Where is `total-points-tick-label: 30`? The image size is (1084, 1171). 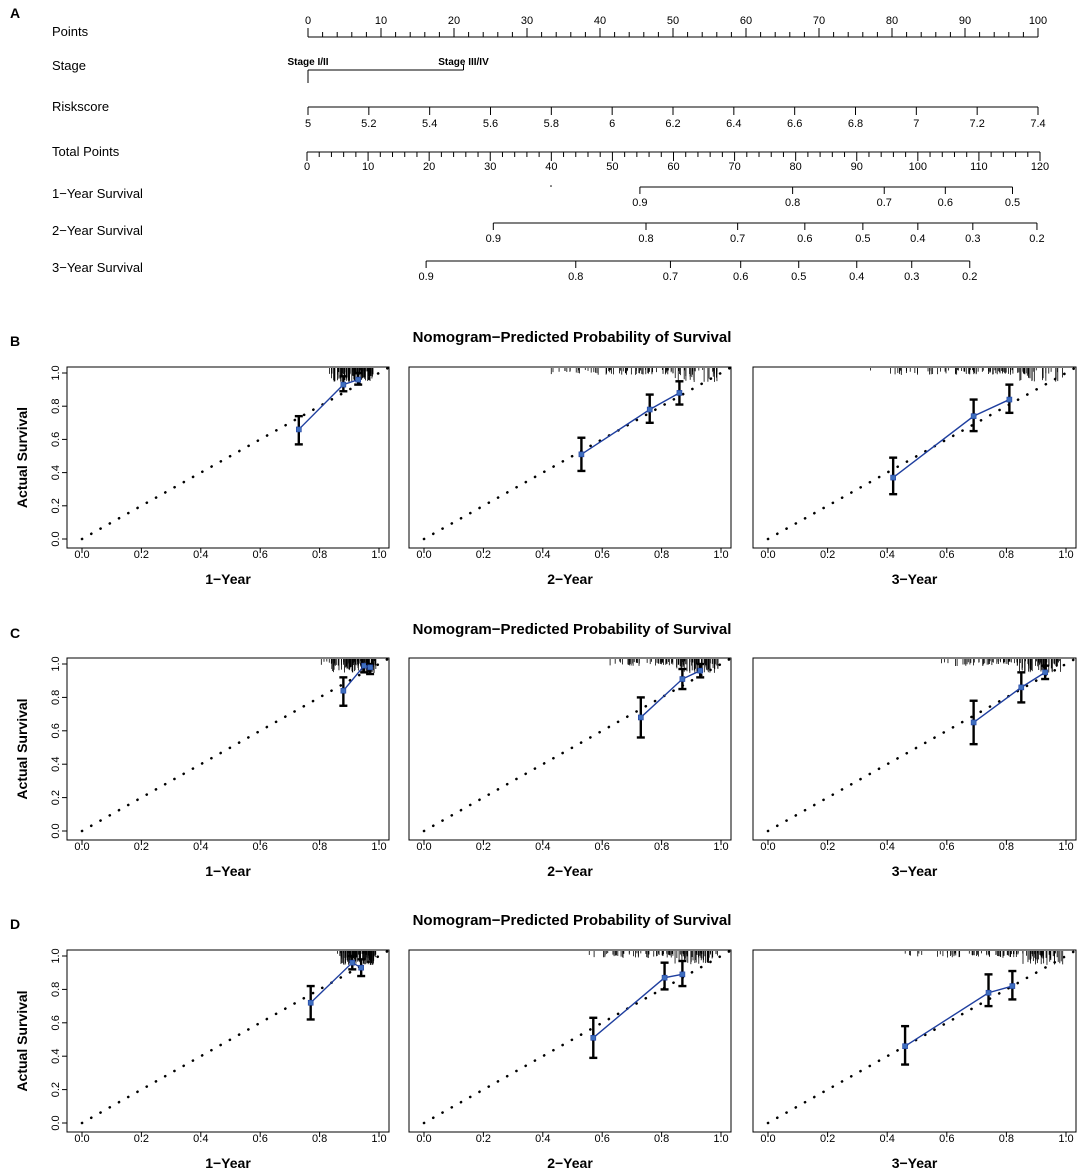 total-points-tick-label: 30 is located at coordinates (490, 167).